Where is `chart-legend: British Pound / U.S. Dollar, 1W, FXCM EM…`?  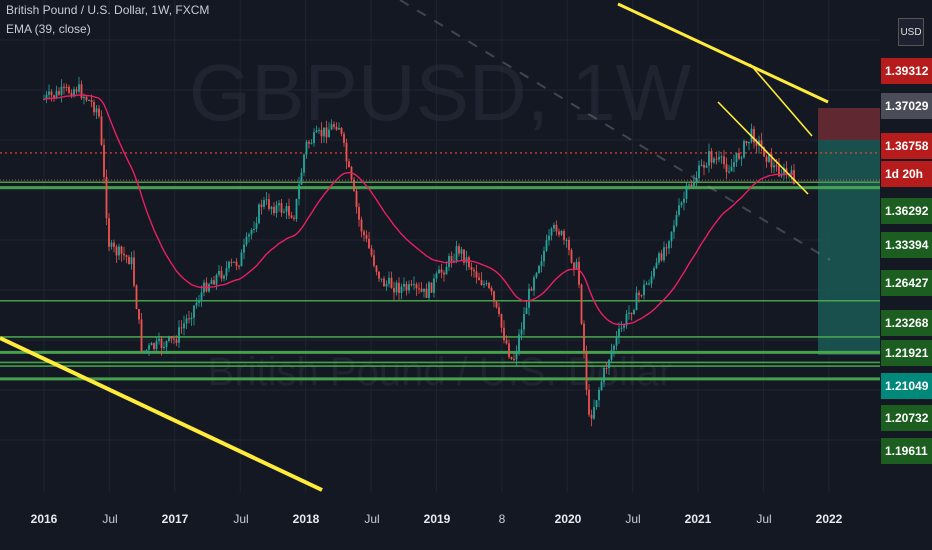
chart-legend: British Pound / U.S. Dollar, 1W, FXCM EM… is located at coordinates (107, 19).